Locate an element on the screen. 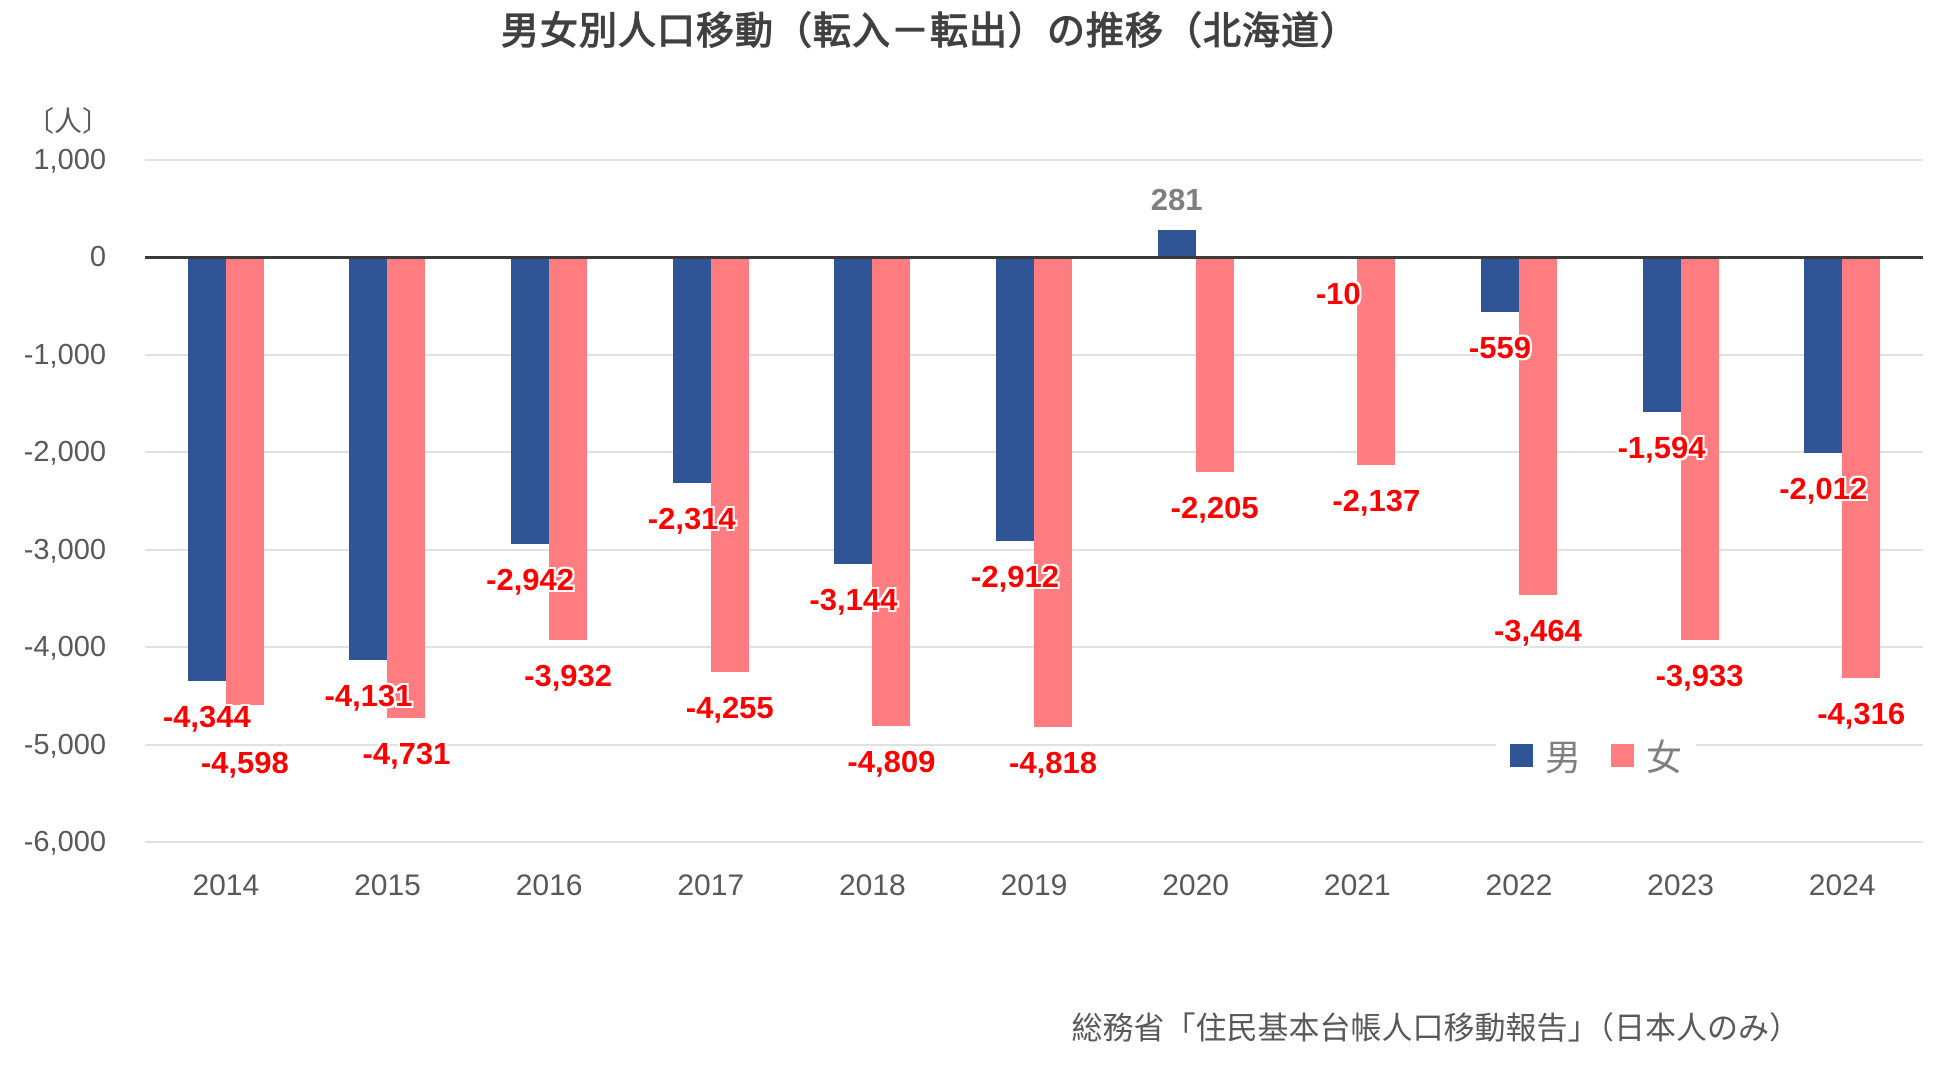  x-tick-label-2023: 2023 is located at coordinates (1680, 885).